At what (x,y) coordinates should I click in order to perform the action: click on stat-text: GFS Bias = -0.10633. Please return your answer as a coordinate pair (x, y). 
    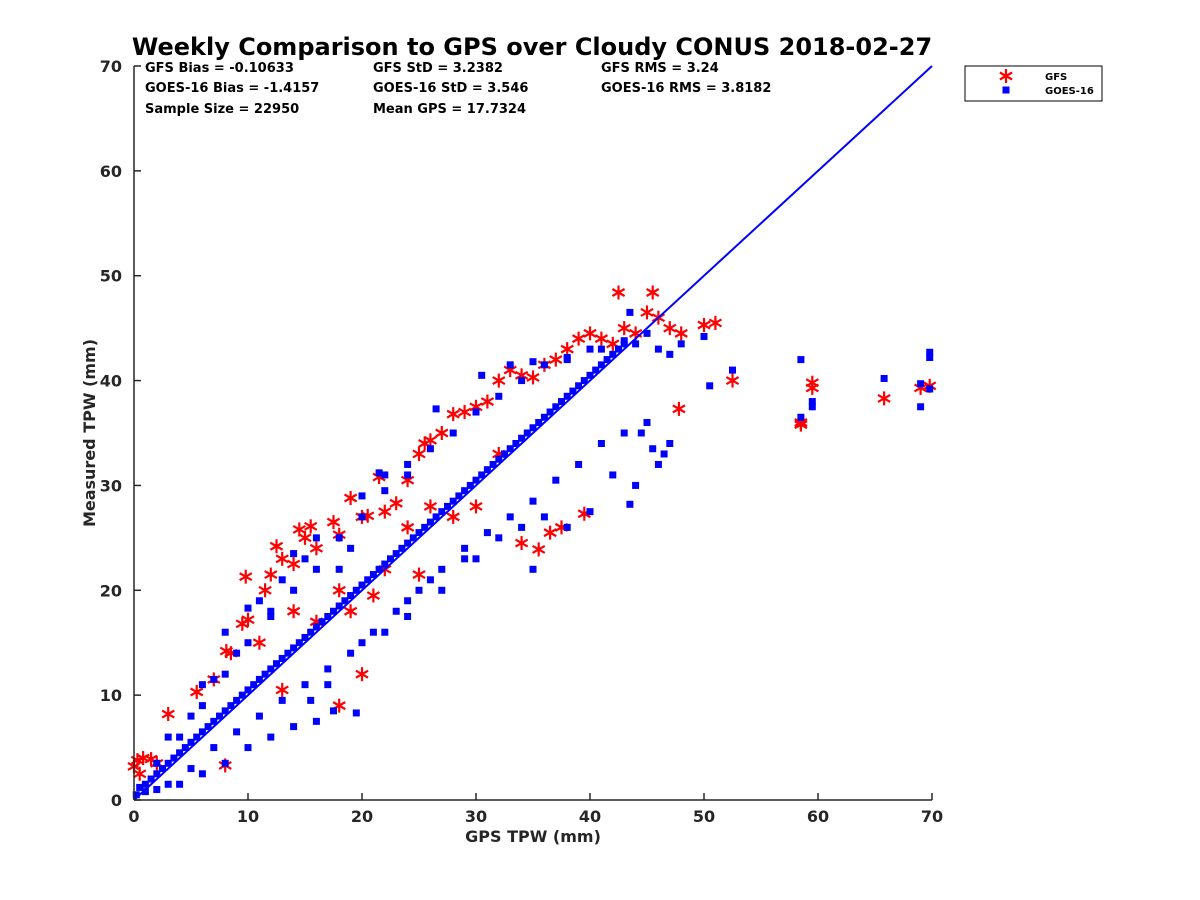
    Looking at the image, I should click on (219, 68).